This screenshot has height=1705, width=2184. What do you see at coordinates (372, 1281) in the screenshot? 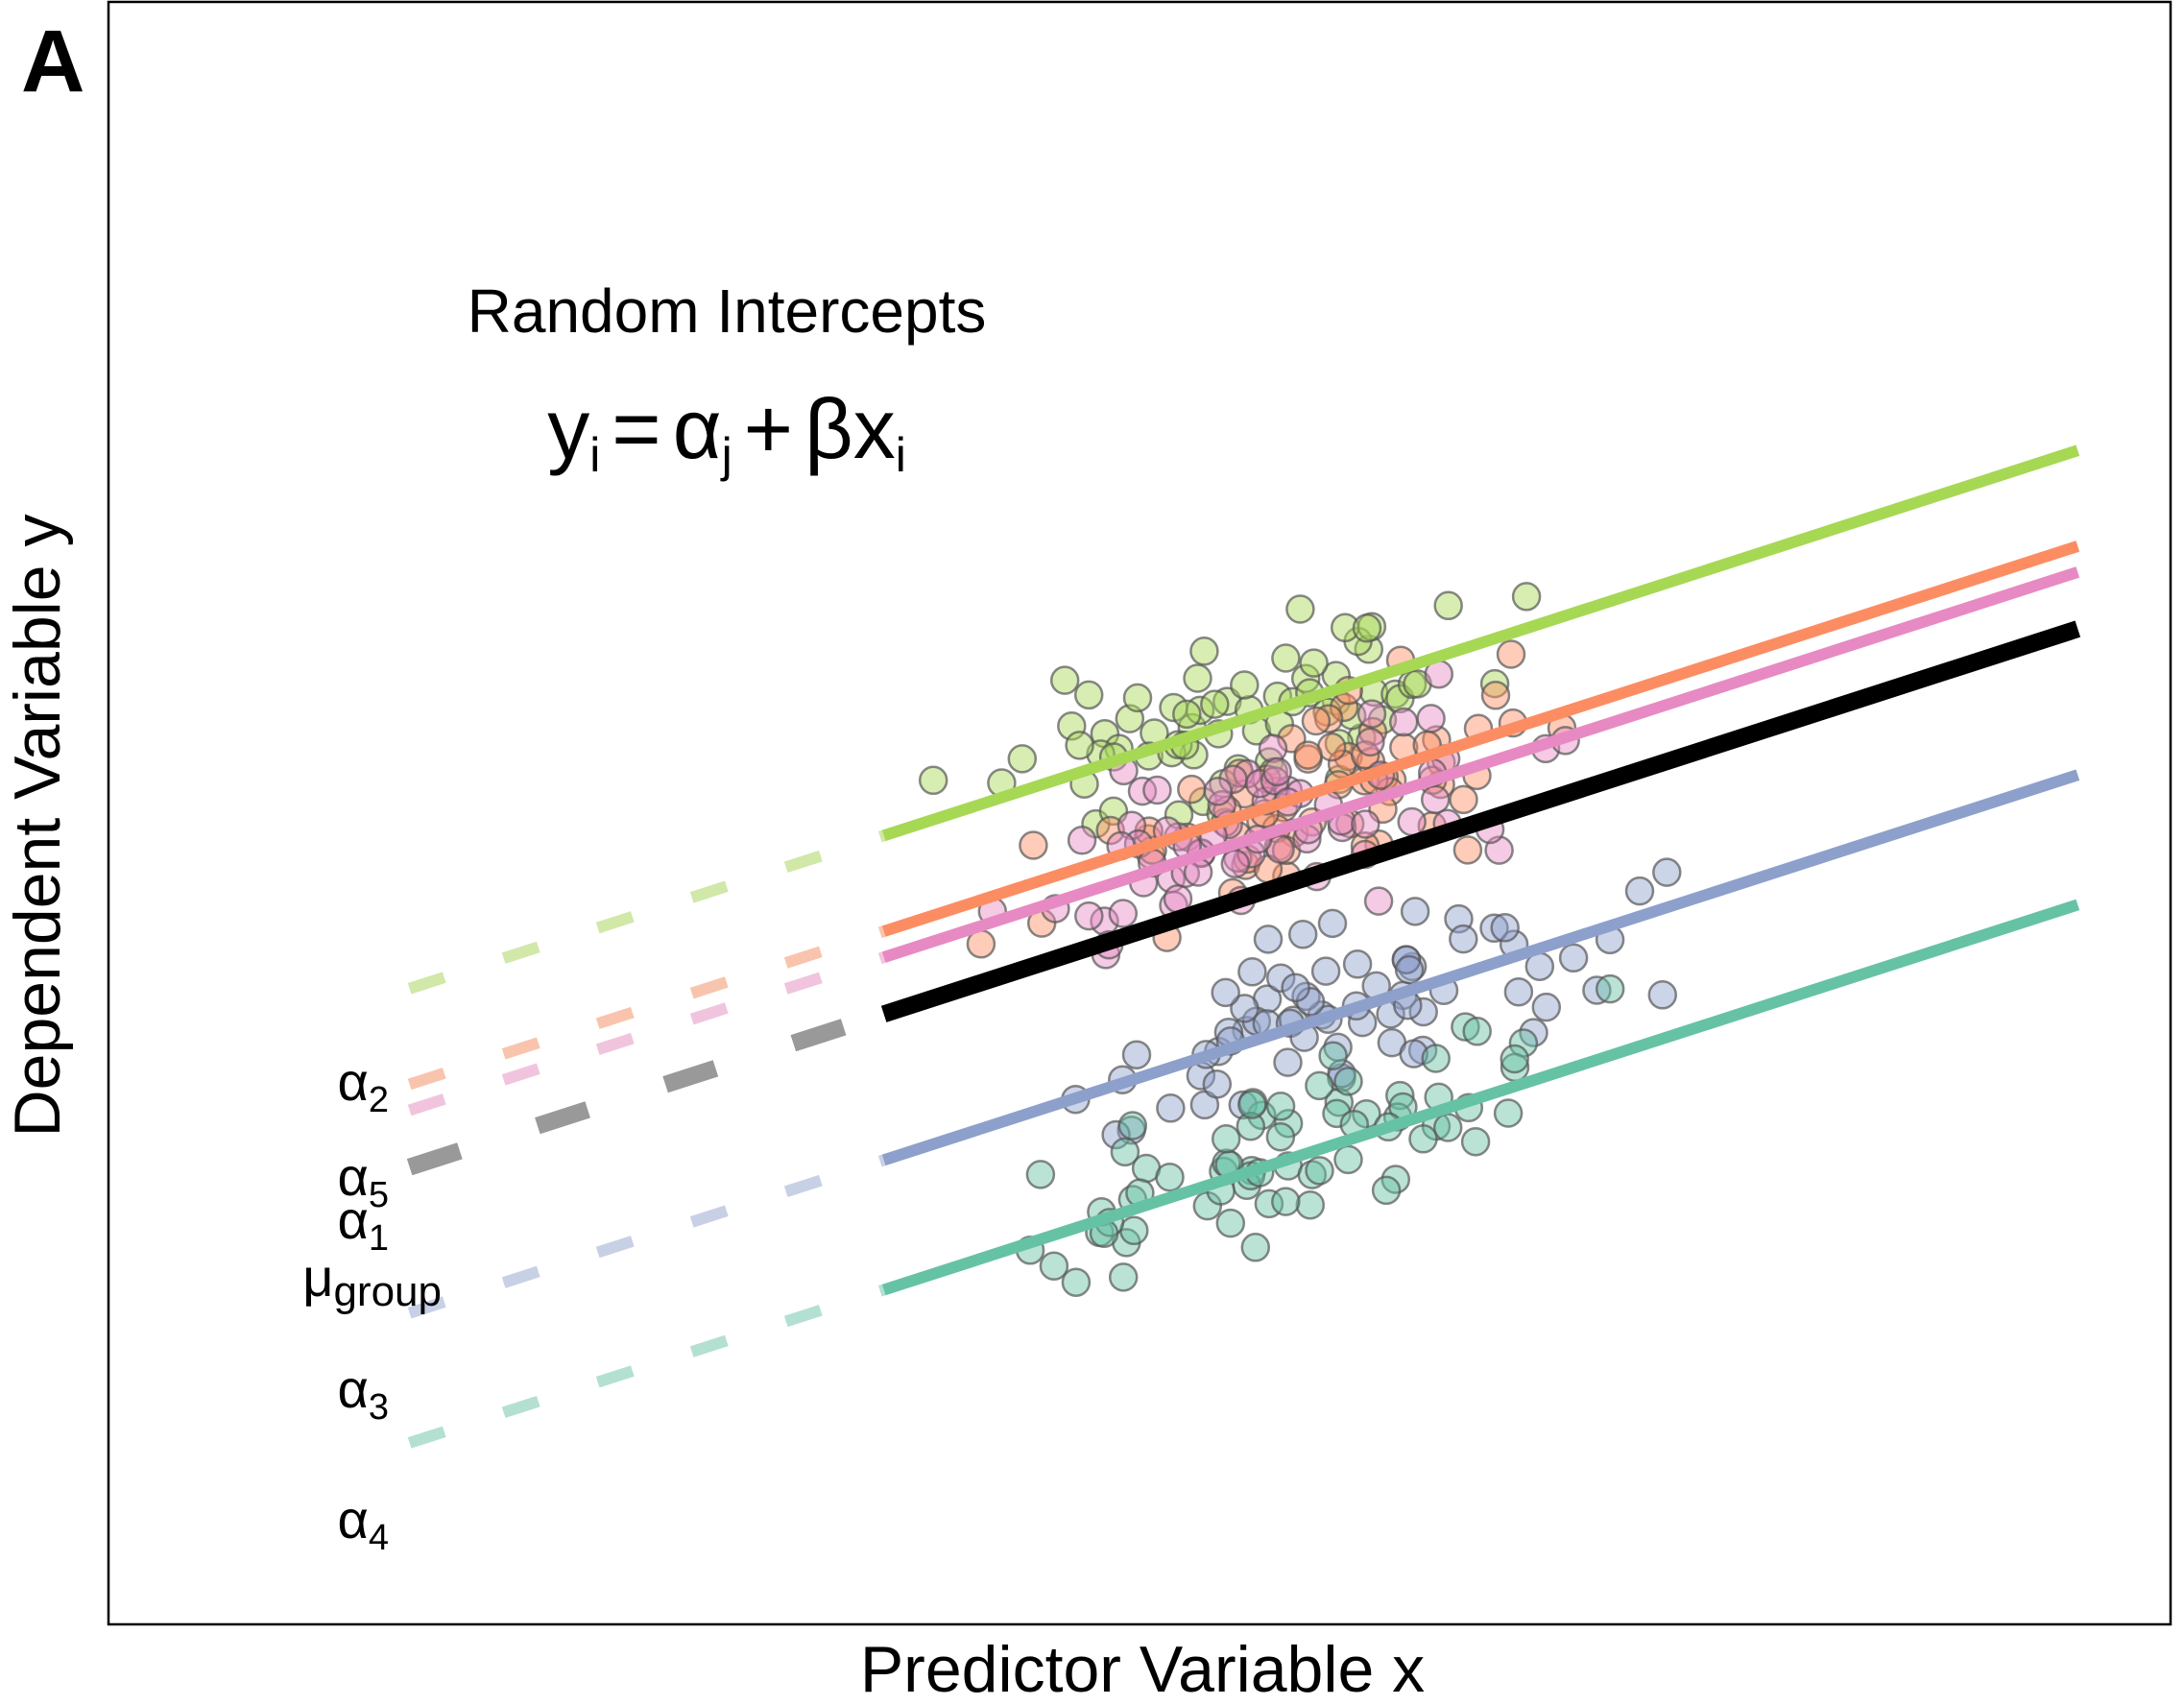
I see `intercept-label-mu-group: μgroup` at bounding box center [372, 1281].